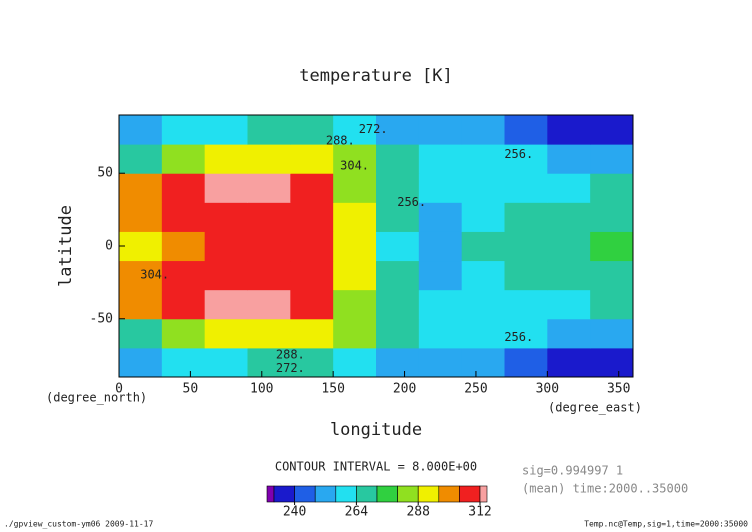 The width and height of the screenshot is (752, 532). I want to click on info-line: sig=0.994997 1, so click(572, 471).